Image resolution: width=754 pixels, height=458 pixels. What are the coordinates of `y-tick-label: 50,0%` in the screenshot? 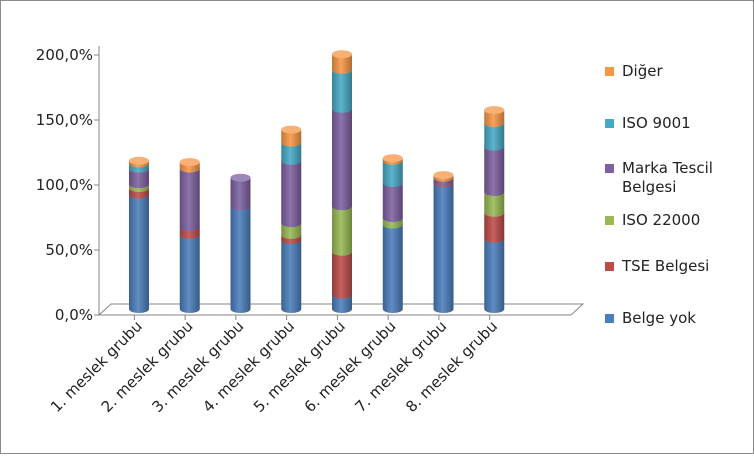 It's located at (69, 250).